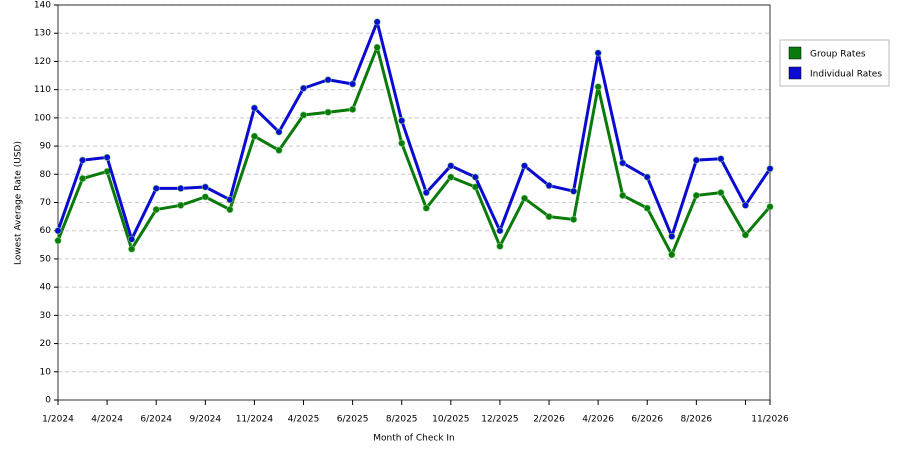  I want to click on x-tick-label: 6/2024, so click(156, 420).